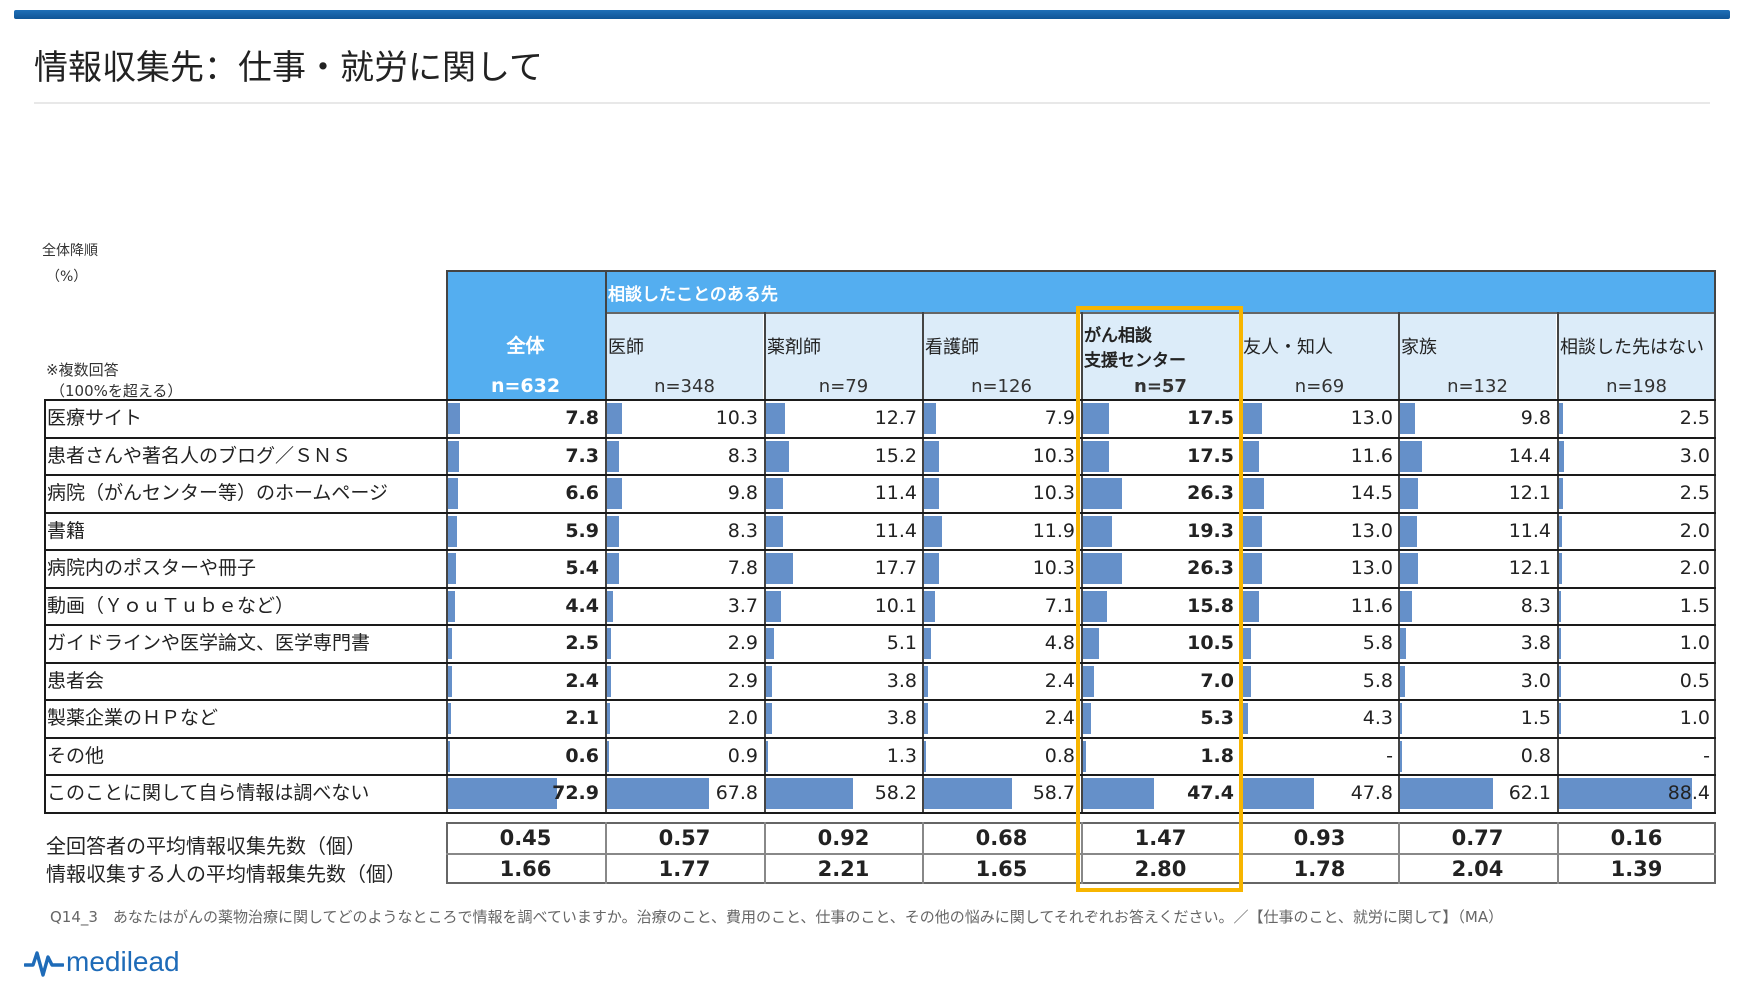 This screenshot has width=1744, height=985. What do you see at coordinates (575, 793) in the screenshot?
I see `value-r10-c0: 72.9` at bounding box center [575, 793].